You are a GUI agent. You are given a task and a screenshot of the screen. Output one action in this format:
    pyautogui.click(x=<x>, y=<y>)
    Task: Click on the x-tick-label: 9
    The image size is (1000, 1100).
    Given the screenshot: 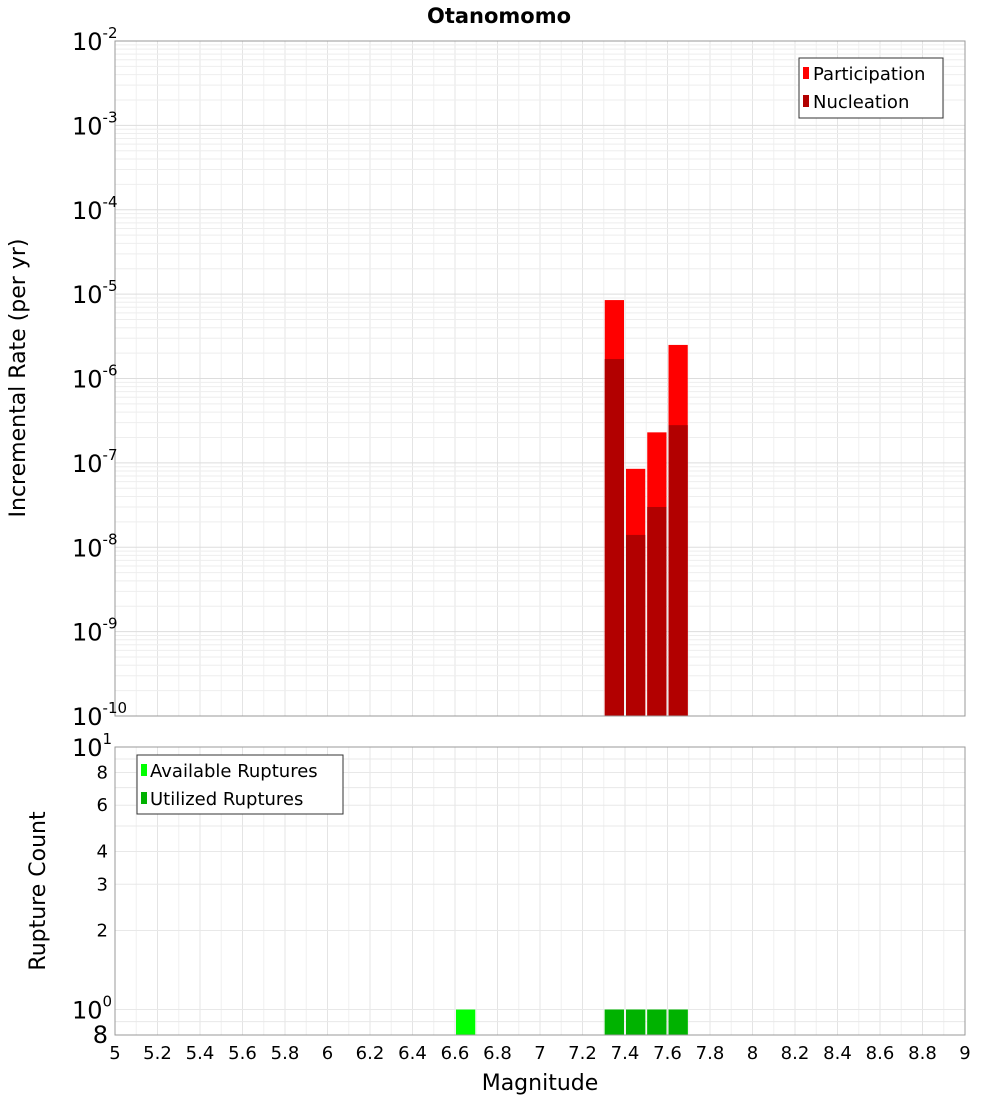 What is the action you would take?
    pyautogui.click(x=964, y=1053)
    